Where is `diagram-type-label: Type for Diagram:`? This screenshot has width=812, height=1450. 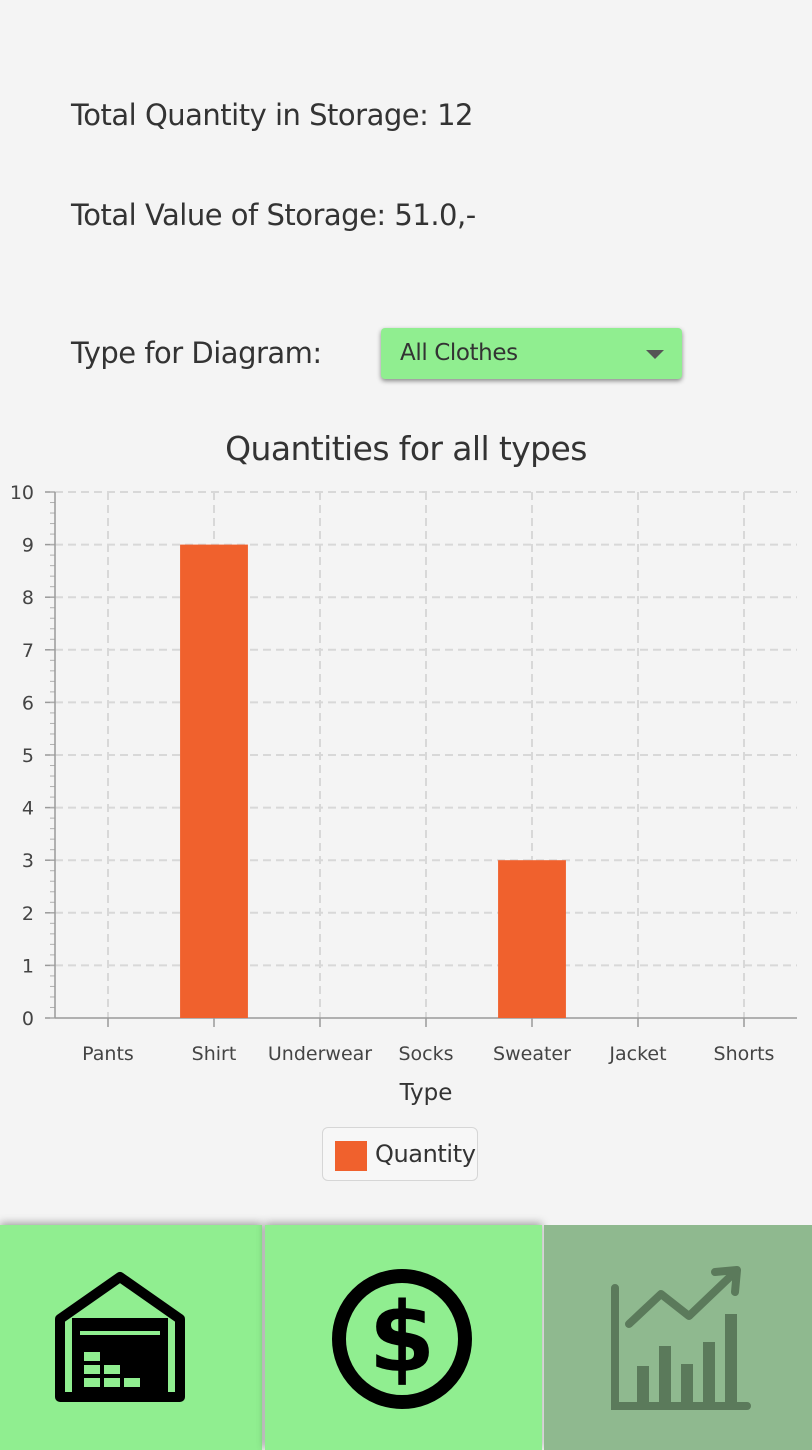 diagram-type-label: Type for Diagram: is located at coordinates (196, 353).